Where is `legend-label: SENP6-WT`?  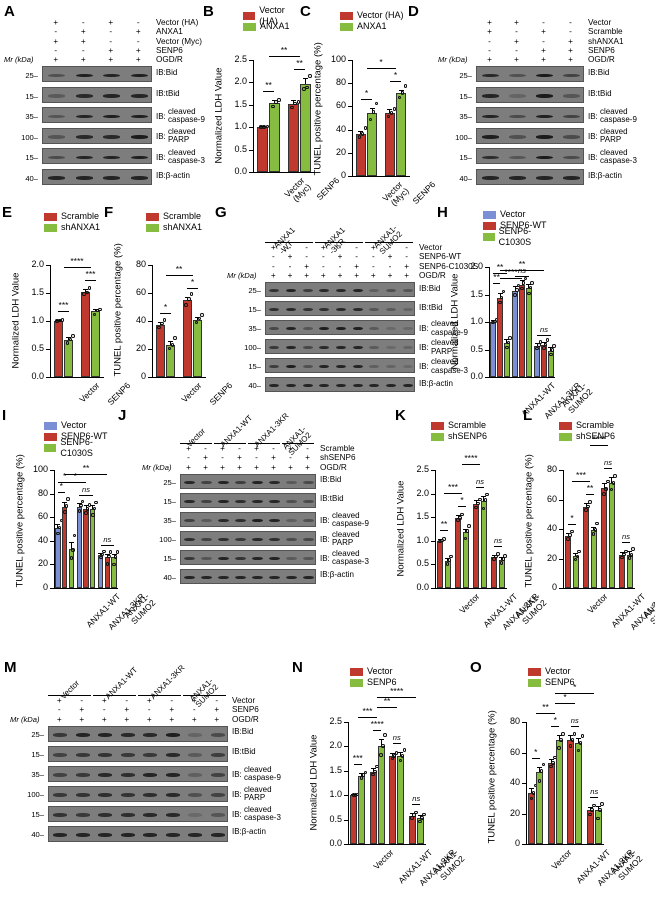 legend-label: SENP6-WT is located at coordinates (523, 225).